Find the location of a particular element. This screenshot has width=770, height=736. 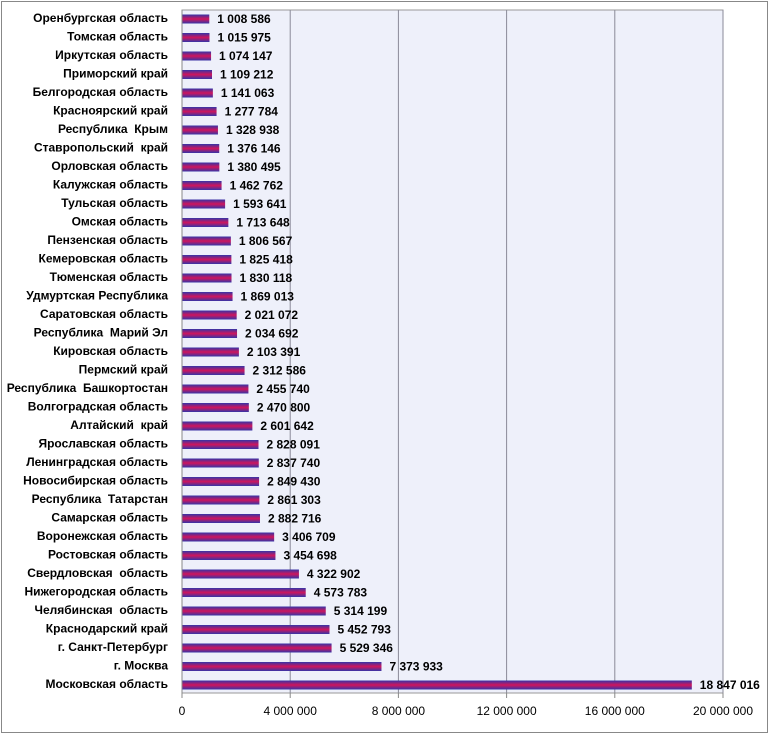

value-label: 1 328 938 is located at coordinates (253, 130).